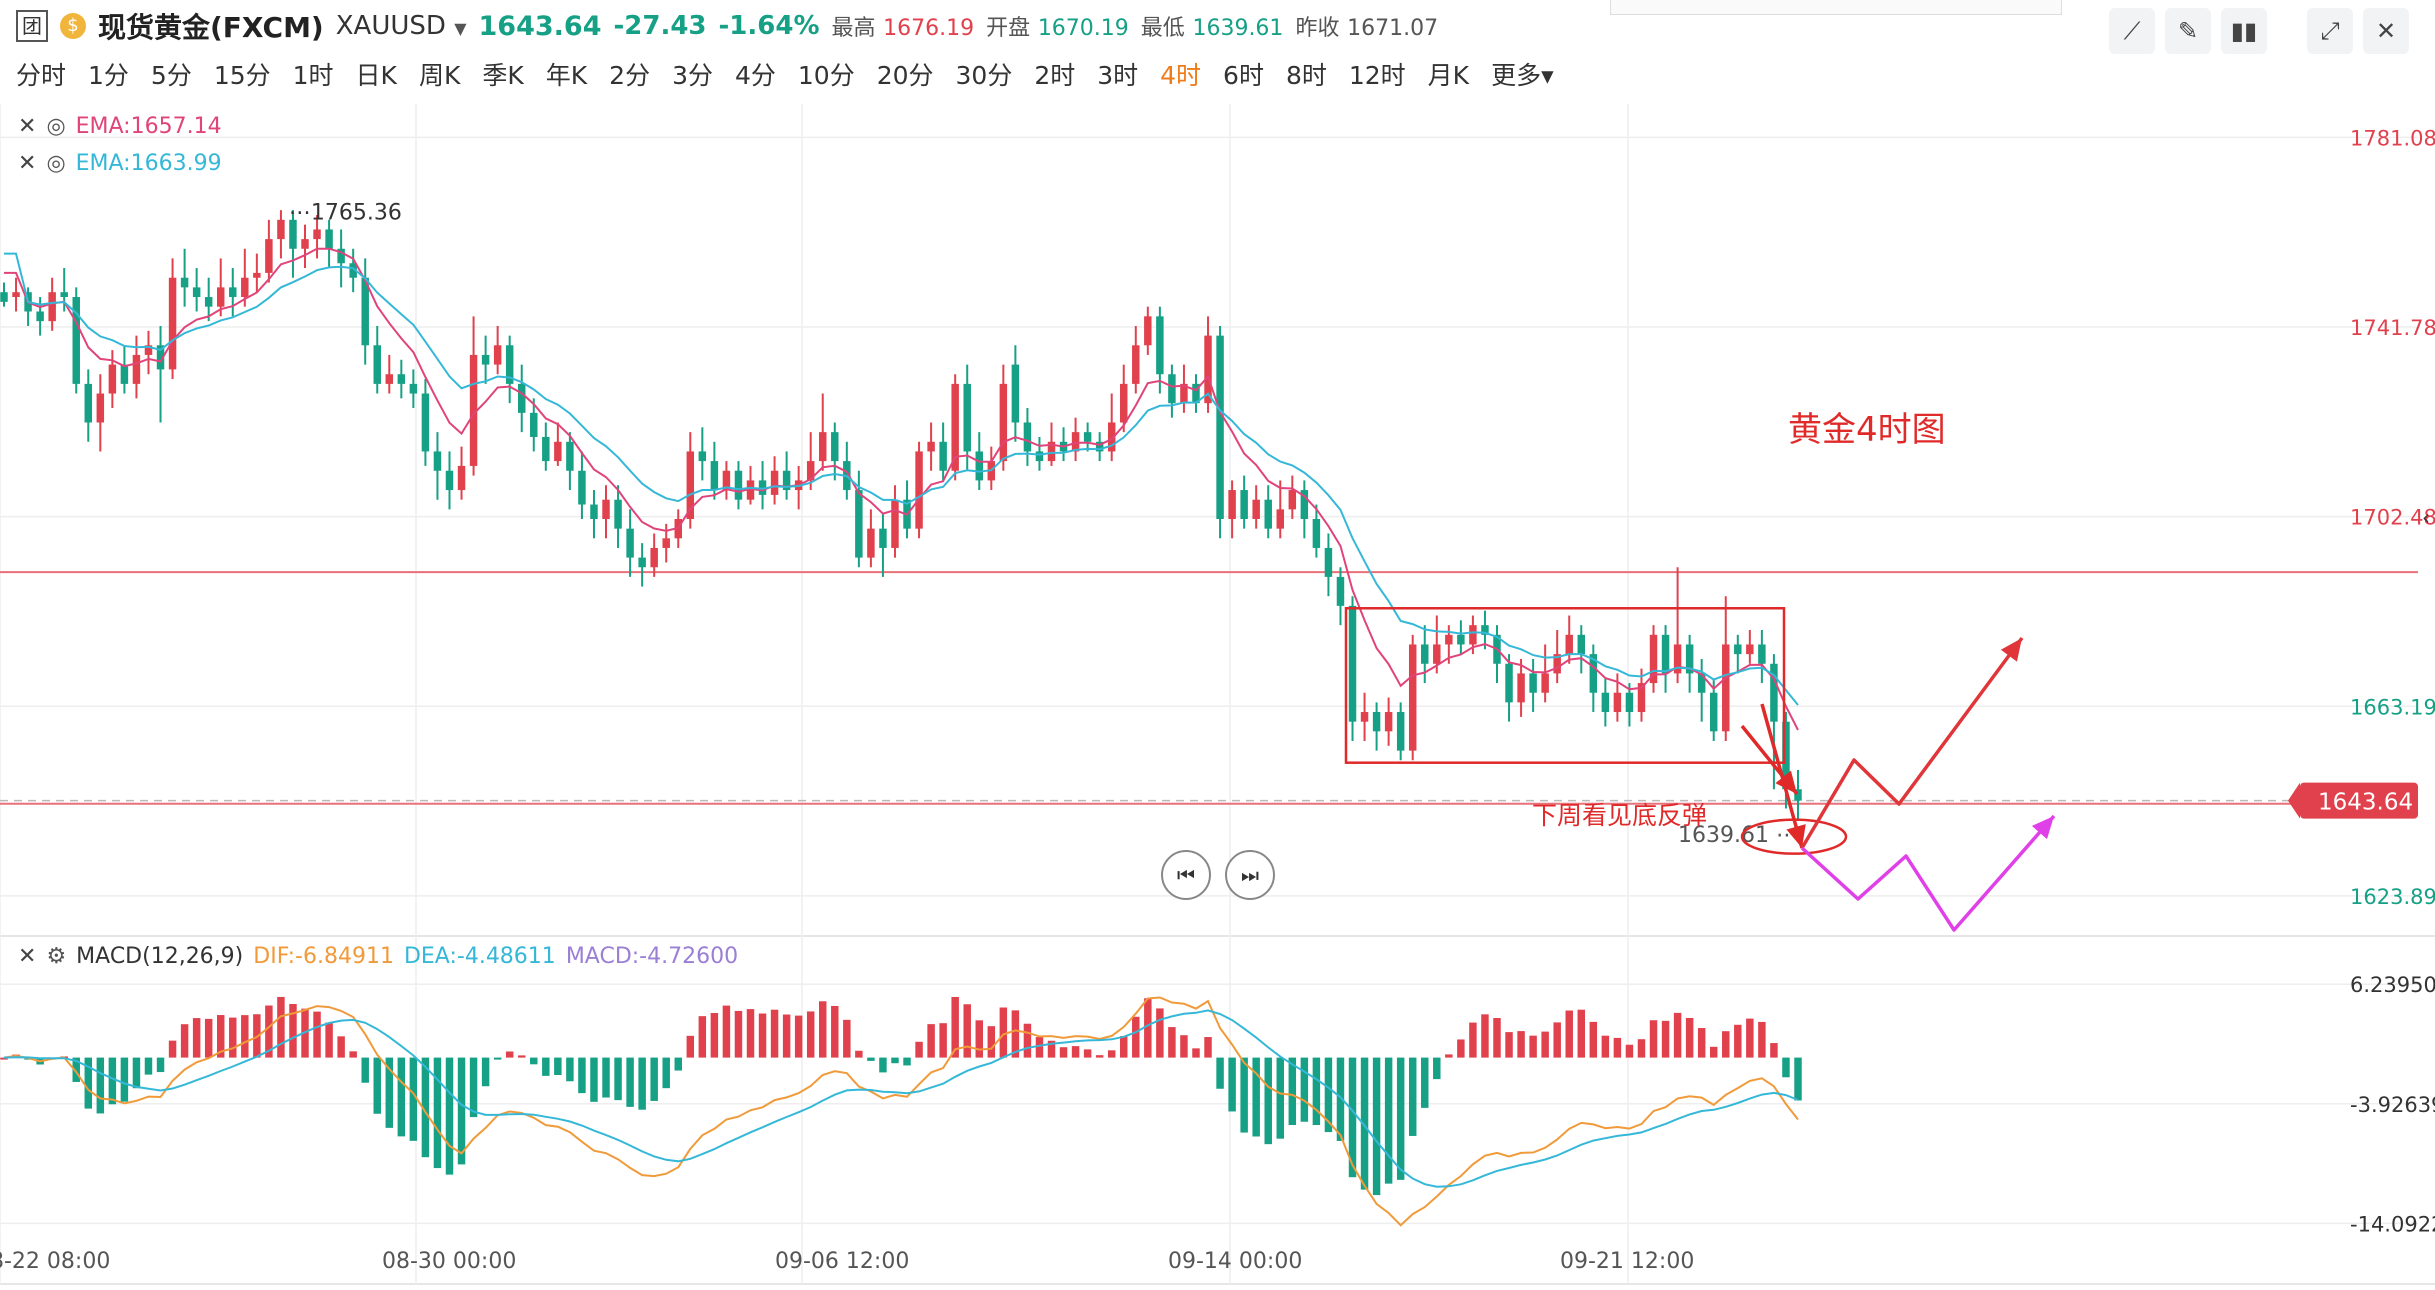 This screenshot has height=1290, width=2435. What do you see at coordinates (1181, 75) in the screenshot?
I see `timeframe-tab: 4时` at bounding box center [1181, 75].